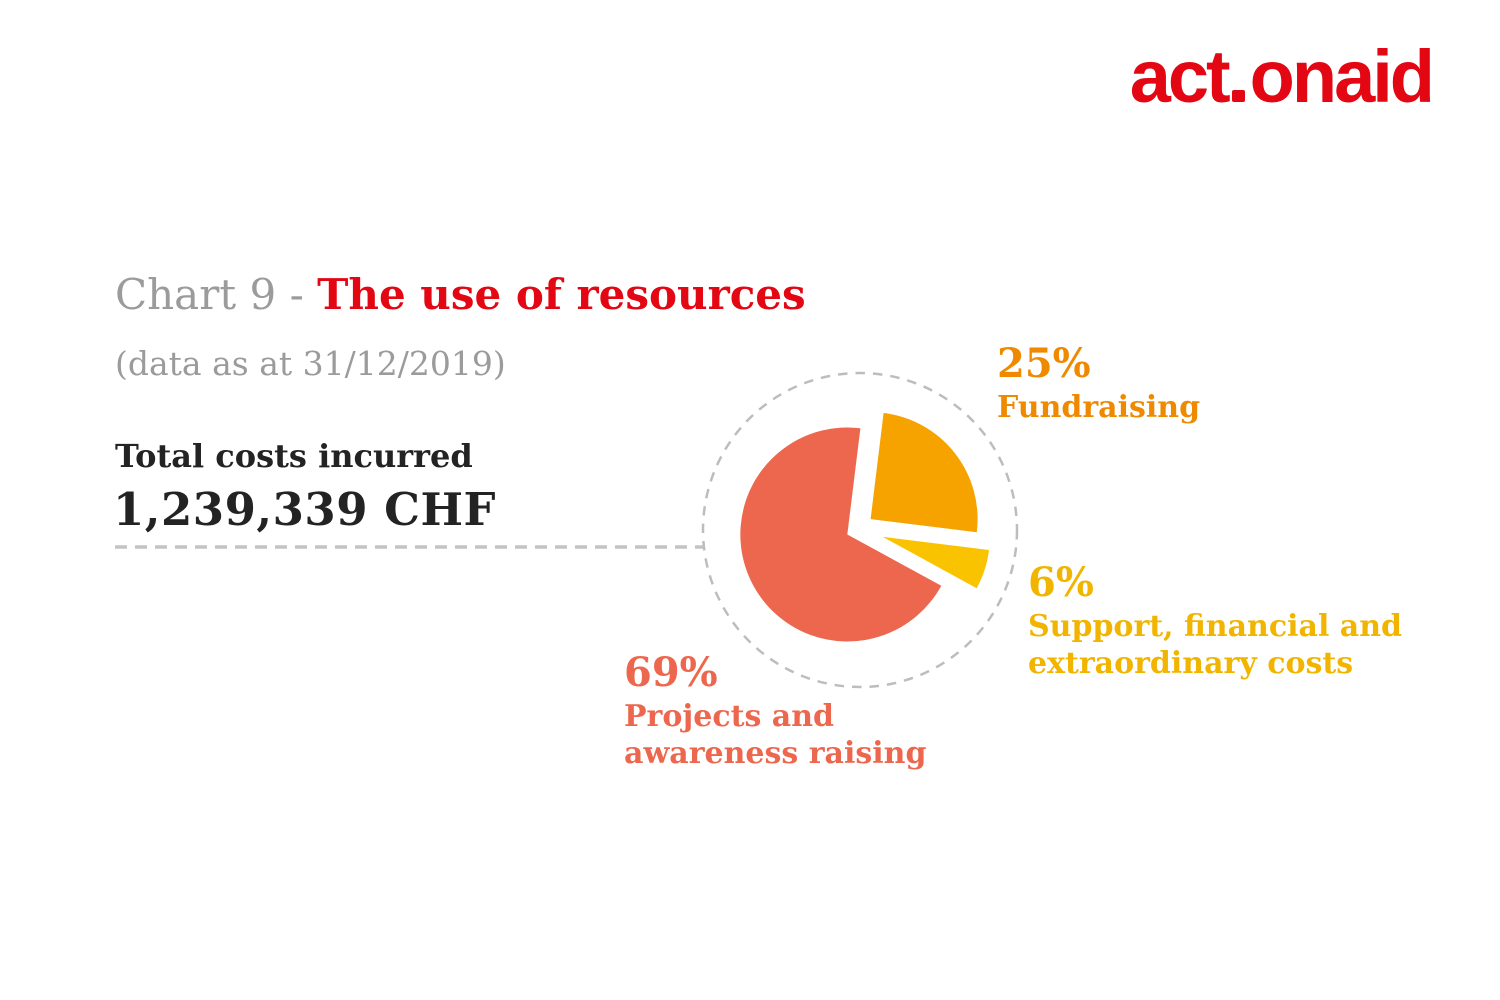  I want to click on pie-slice-support-financial-extraordinary, so click(935, 562).